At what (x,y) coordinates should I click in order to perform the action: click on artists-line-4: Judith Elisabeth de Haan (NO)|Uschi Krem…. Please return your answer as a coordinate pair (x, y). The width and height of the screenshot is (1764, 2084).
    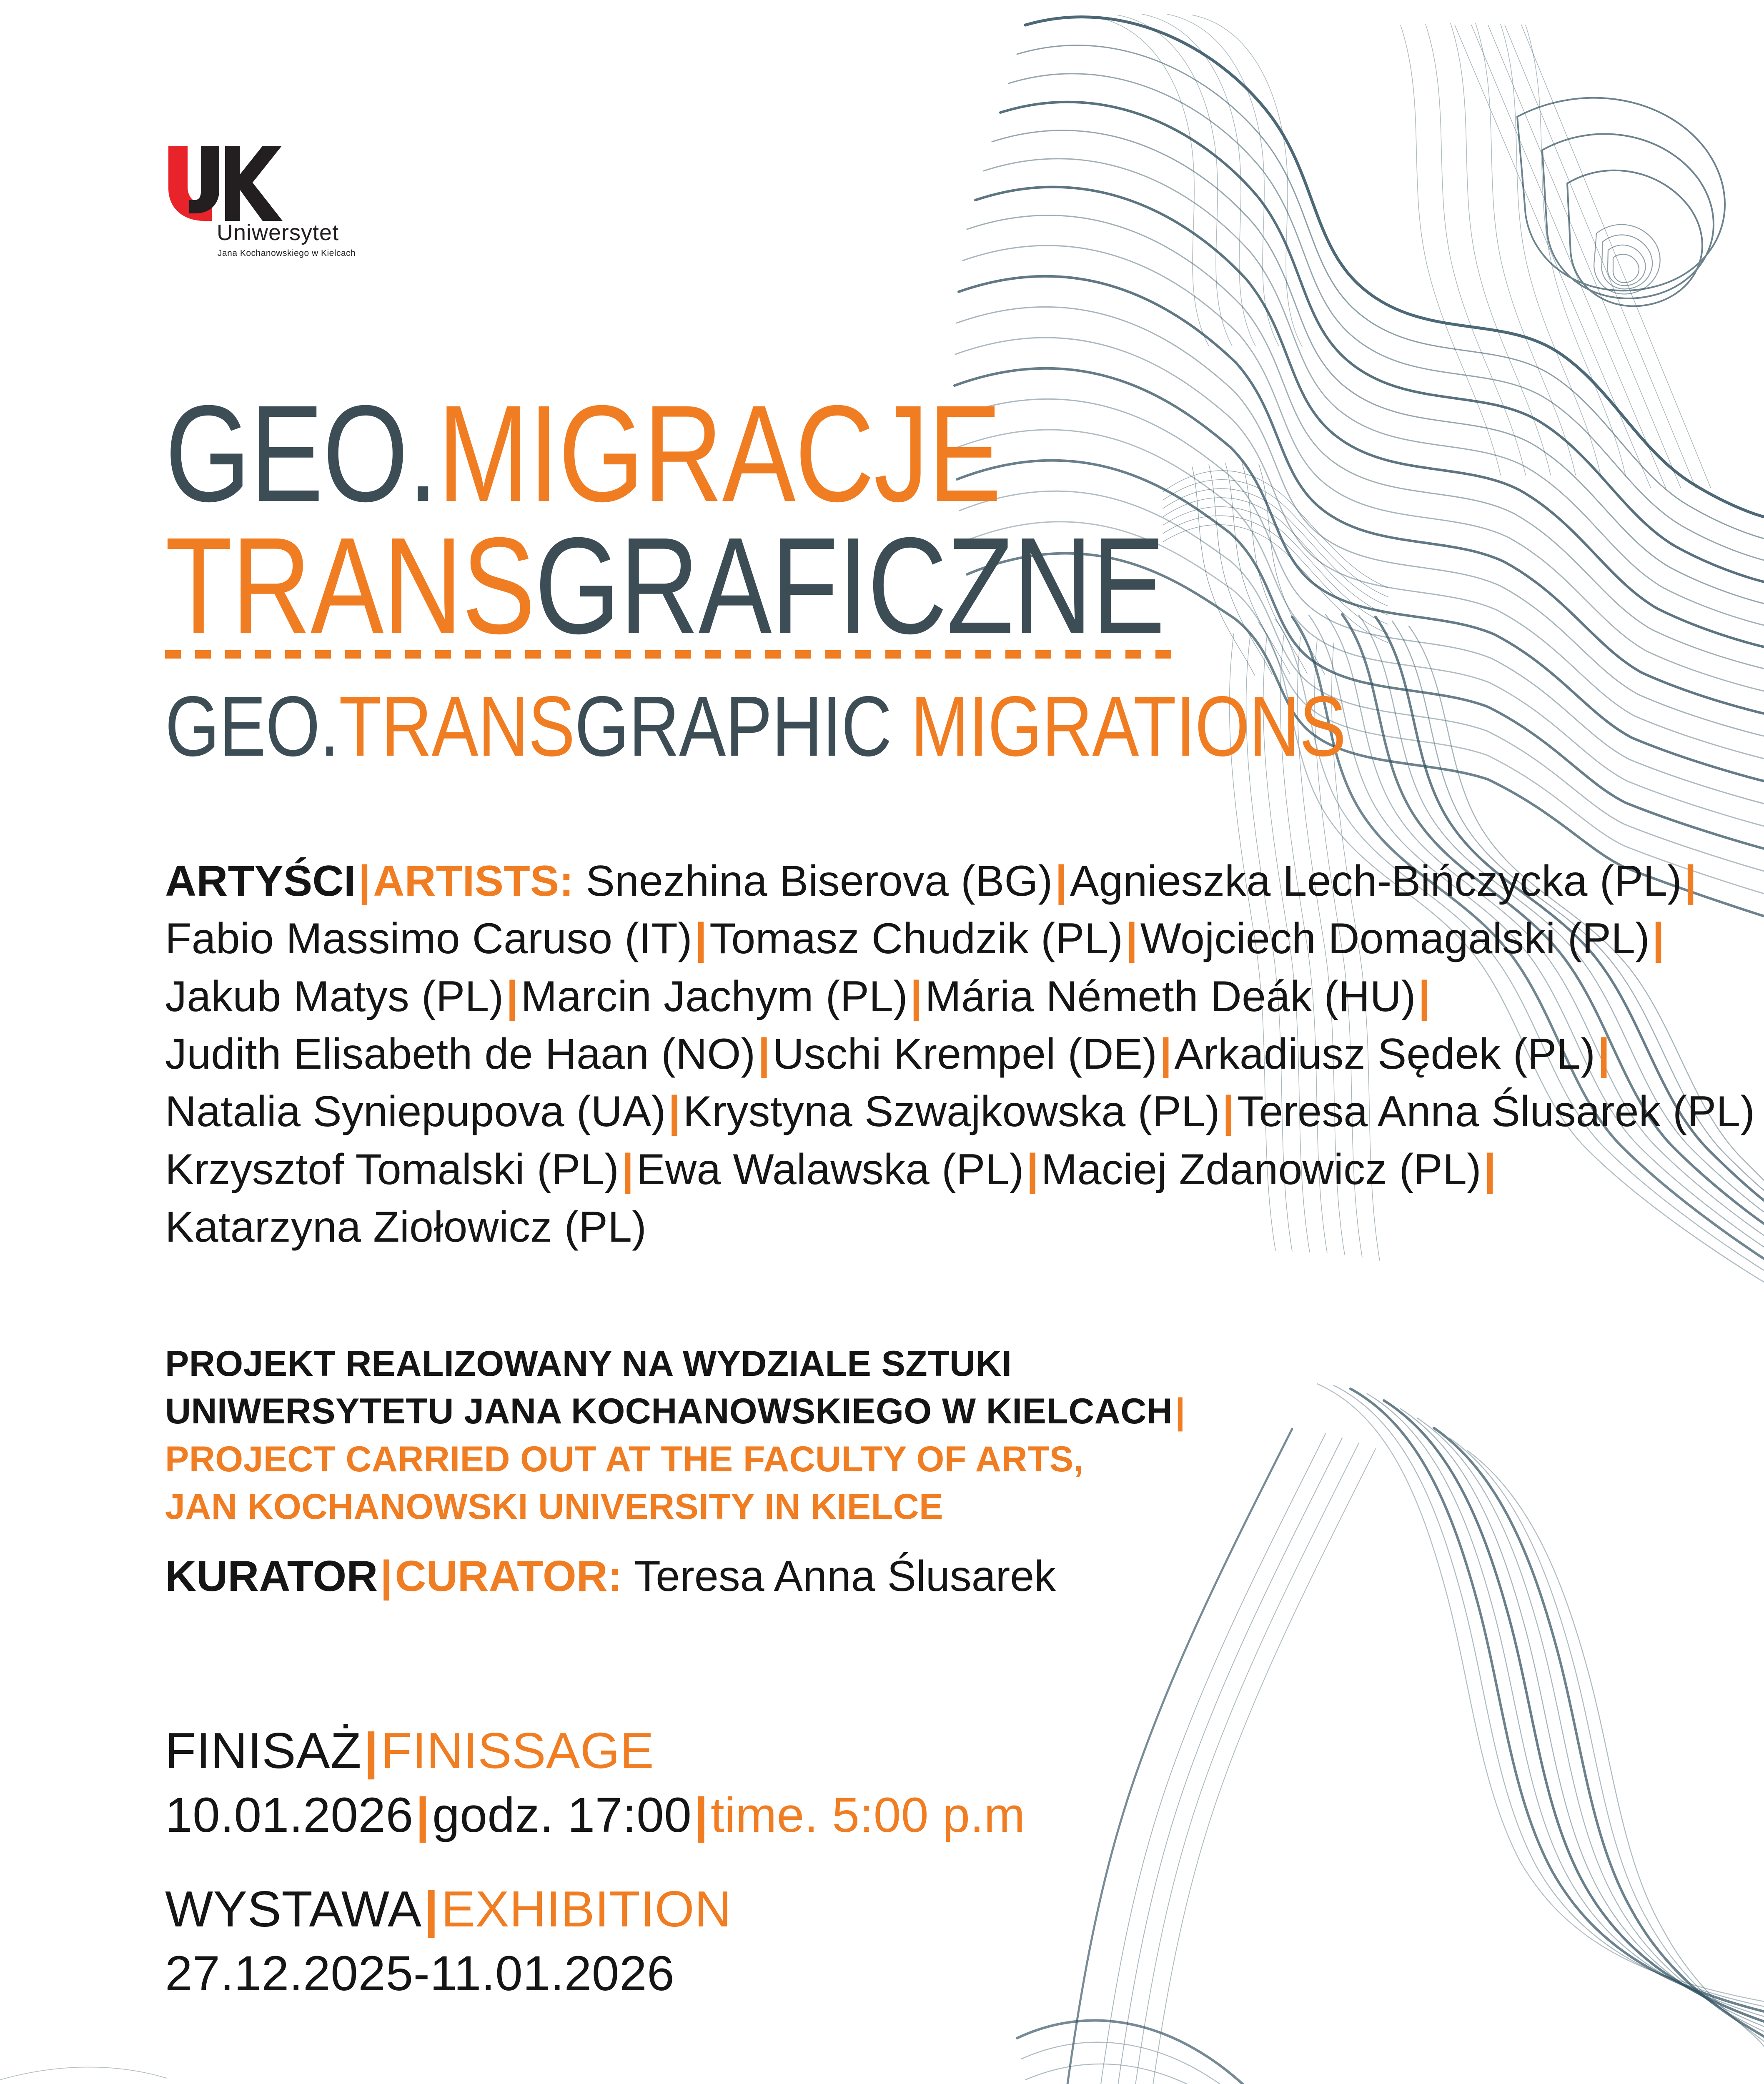
    Looking at the image, I should click on (887, 1054).